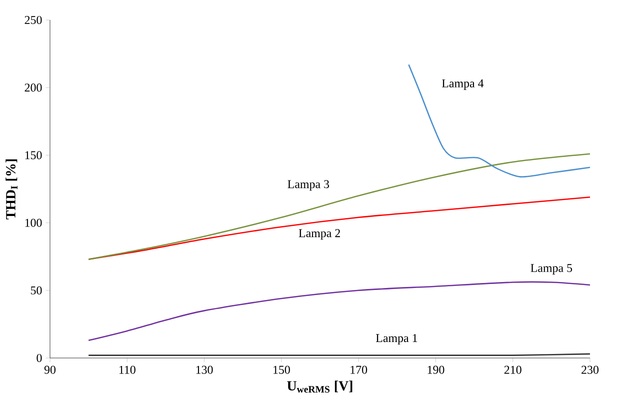 Image resolution: width=626 pixels, height=417 pixels. Describe the element at coordinates (463, 84) in the screenshot. I see `series-label: Lampa 4` at that location.